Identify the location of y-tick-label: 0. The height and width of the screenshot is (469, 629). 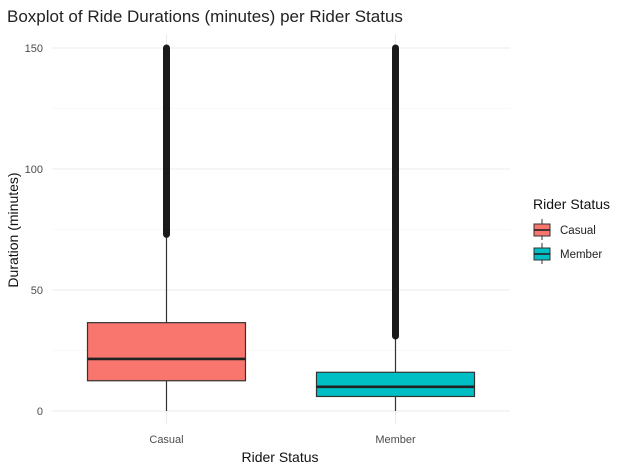
(40, 412).